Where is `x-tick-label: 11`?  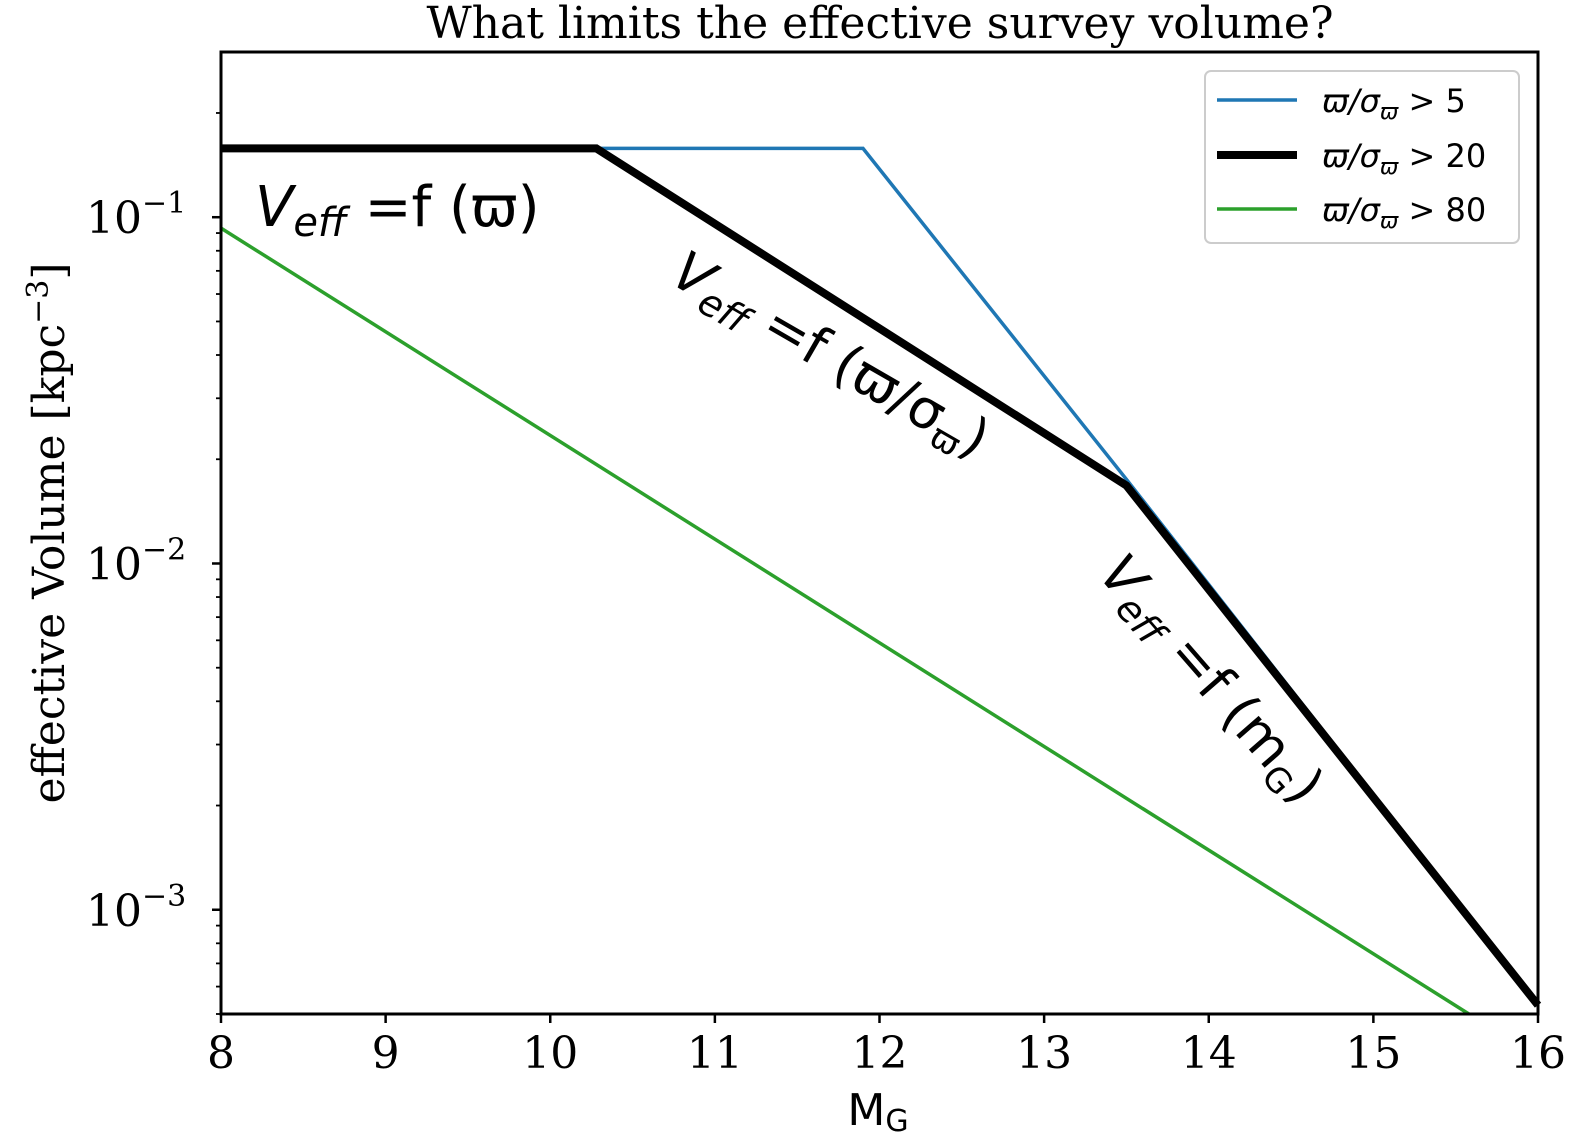
x-tick-label: 11 is located at coordinates (715, 1053).